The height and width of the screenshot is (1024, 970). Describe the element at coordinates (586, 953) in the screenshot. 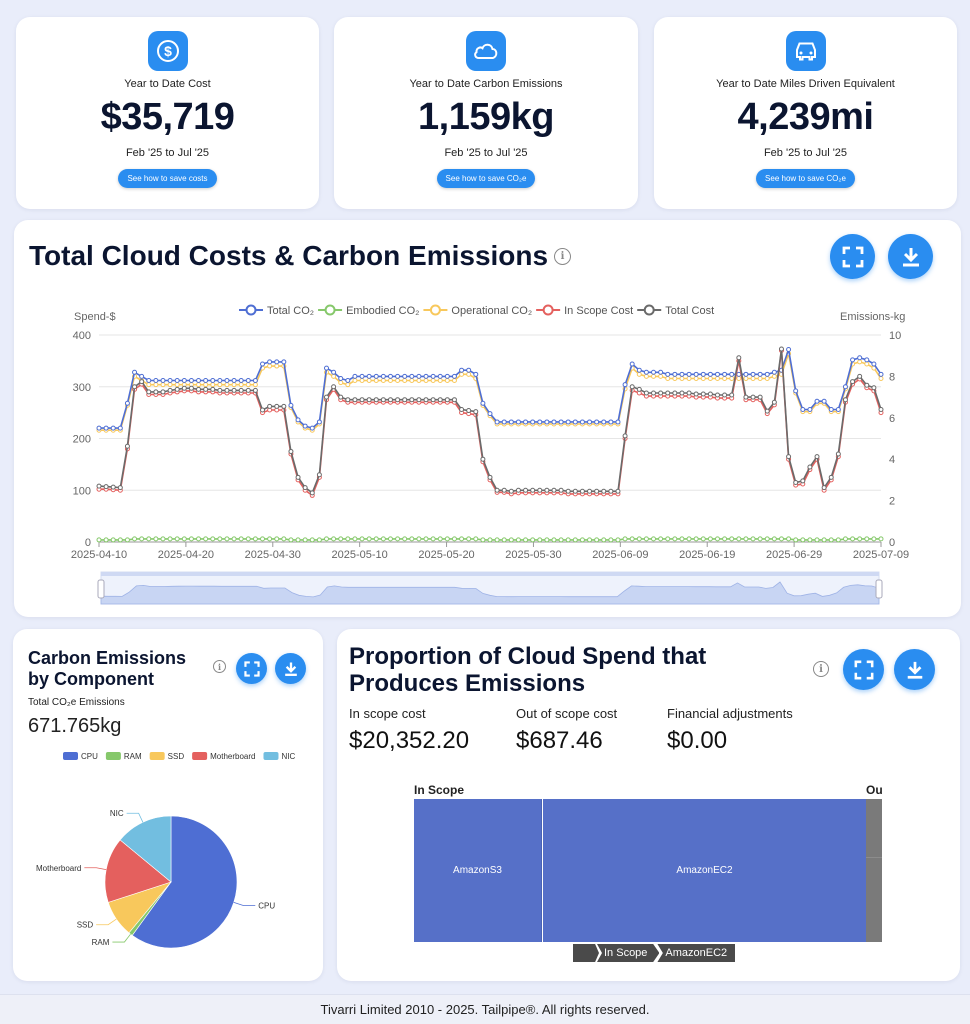

I see `breadcrumb-root` at that location.